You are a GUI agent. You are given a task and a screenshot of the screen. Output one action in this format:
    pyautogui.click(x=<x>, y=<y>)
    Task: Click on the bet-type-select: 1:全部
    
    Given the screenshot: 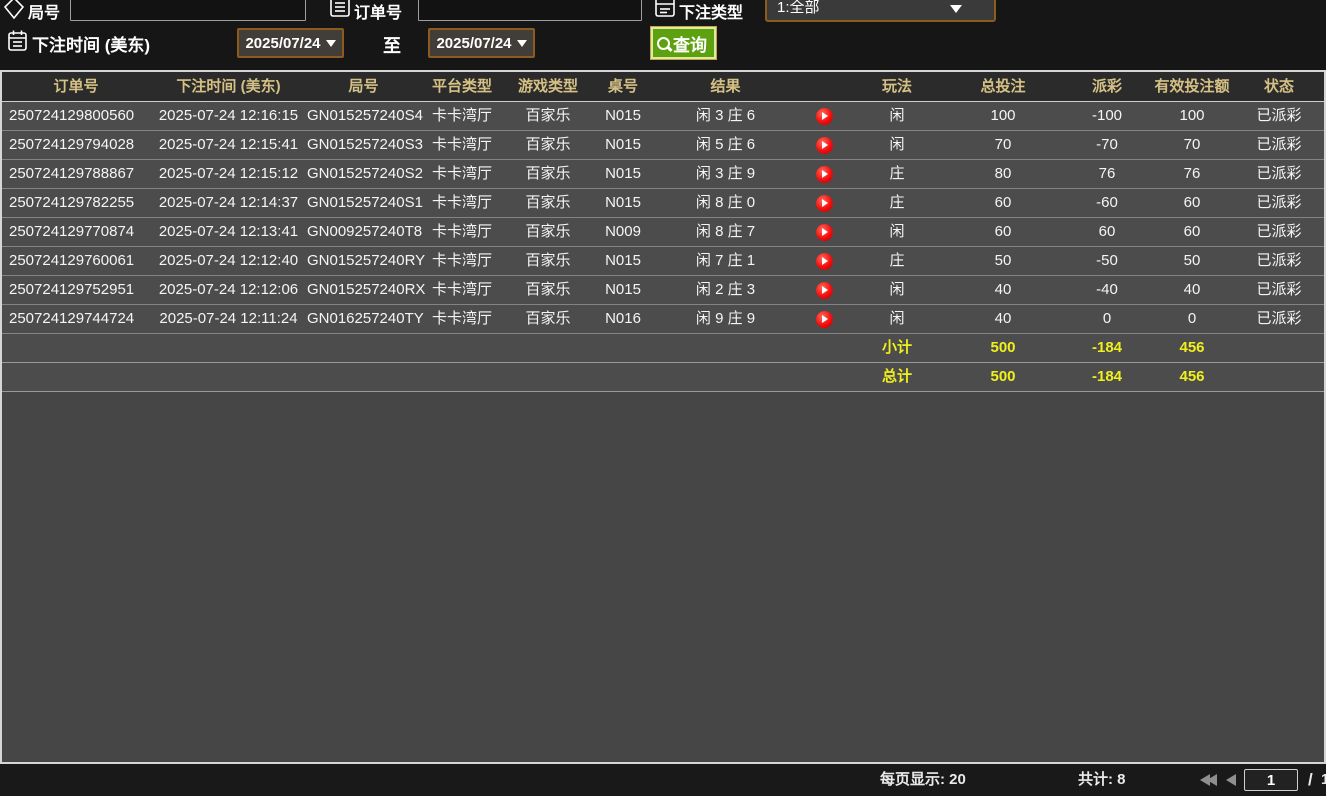 What is the action you would take?
    pyautogui.click(x=880, y=11)
    